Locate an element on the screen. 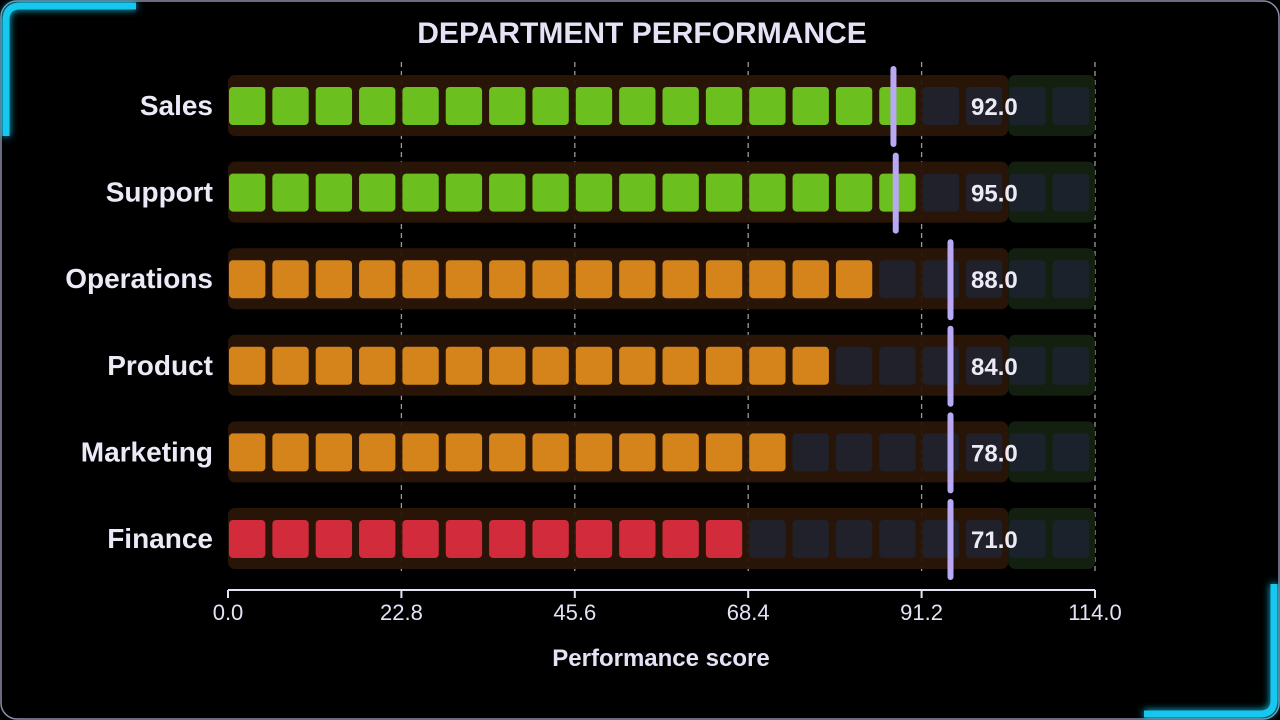 This screenshot has width=1280, height=720. bar-row: 92.0 Sales is located at coordinates (617, 106).